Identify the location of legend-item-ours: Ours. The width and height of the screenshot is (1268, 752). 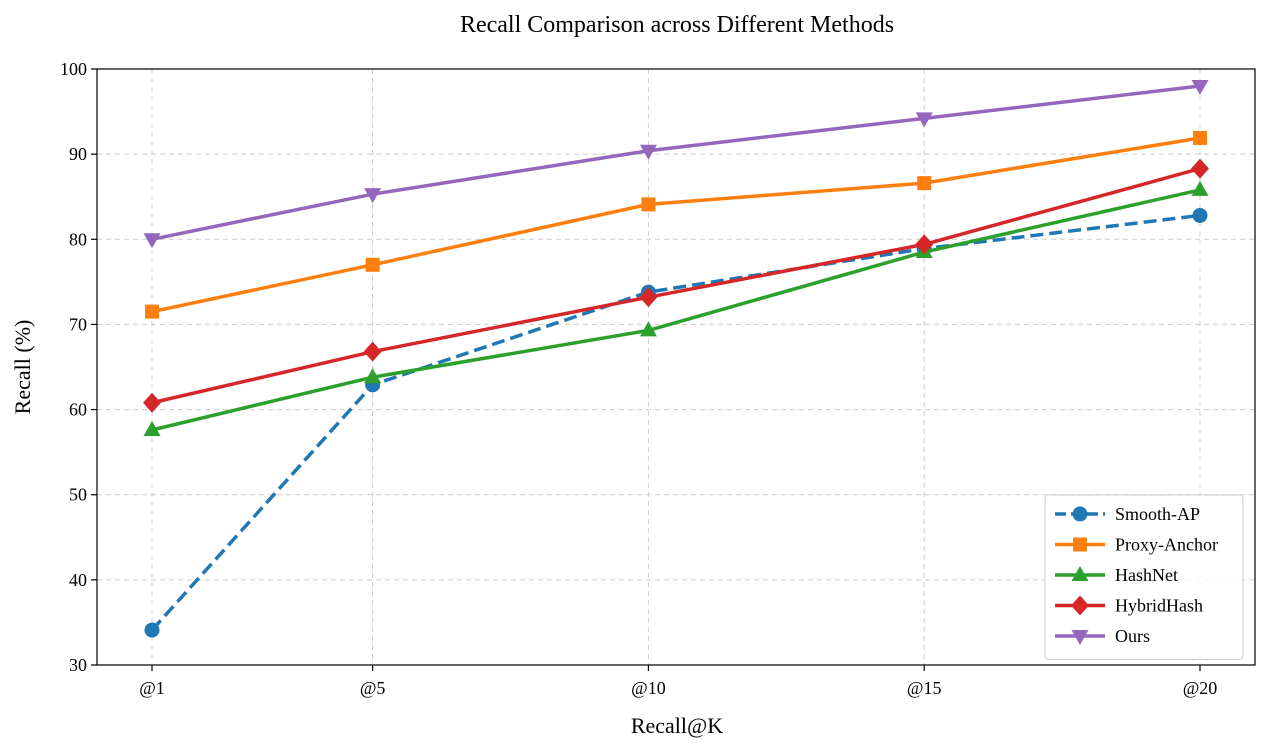
(1102, 636).